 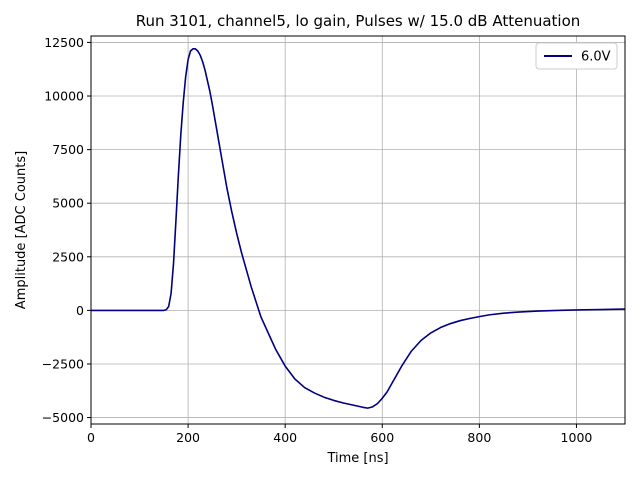 What do you see at coordinates (63, 417) in the screenshot?
I see `y-tick-label: −5000` at bounding box center [63, 417].